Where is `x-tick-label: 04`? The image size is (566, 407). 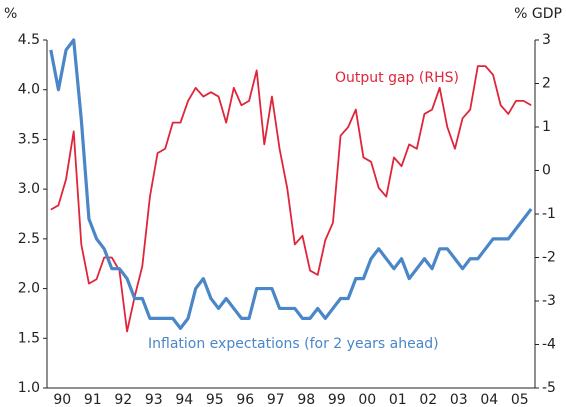 x-tick-label: 04 is located at coordinates (489, 399).